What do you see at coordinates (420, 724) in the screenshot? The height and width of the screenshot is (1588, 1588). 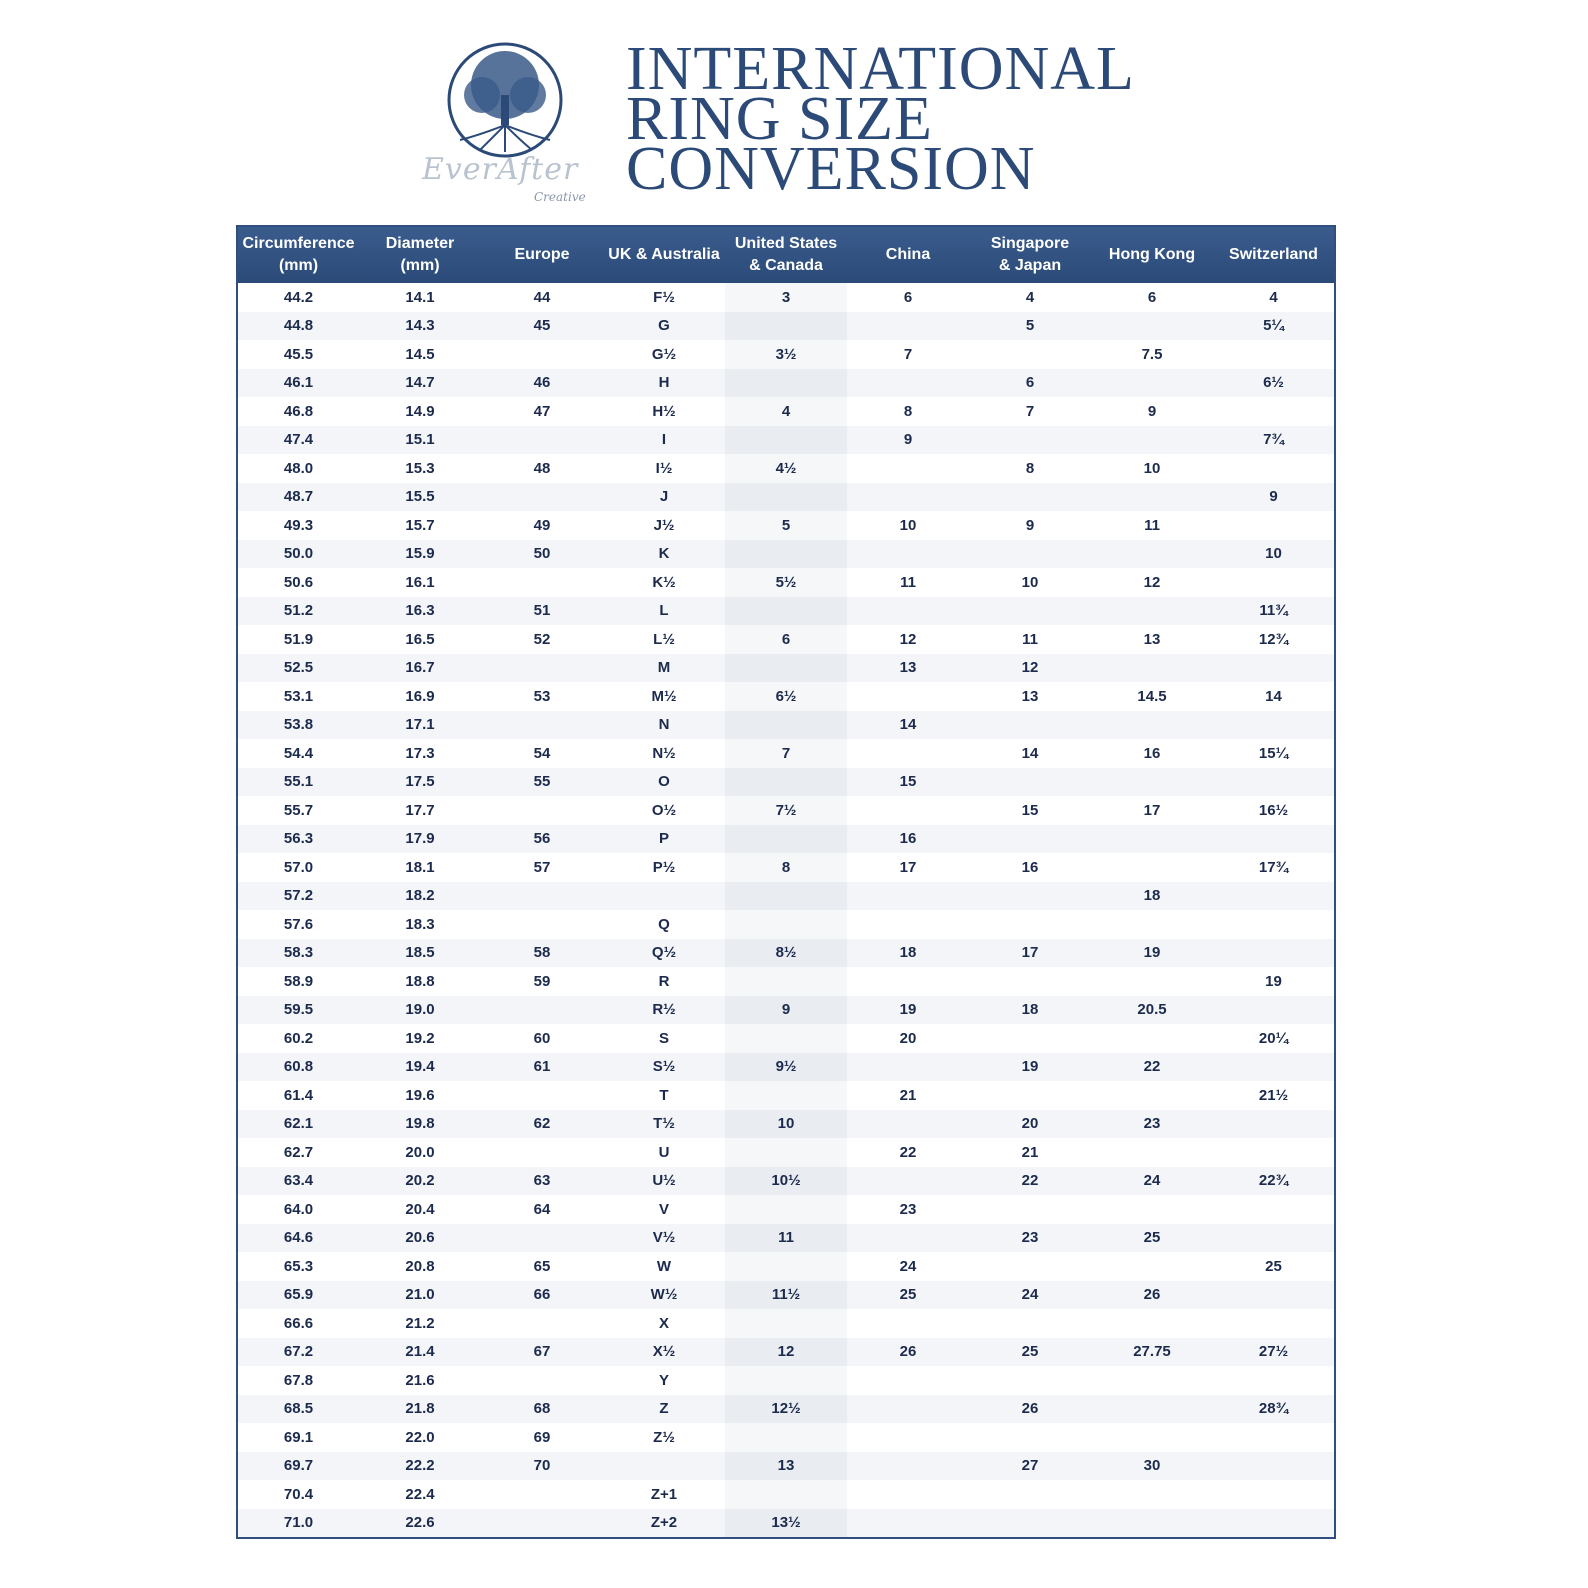 I see `table-cell: 17.1` at bounding box center [420, 724].